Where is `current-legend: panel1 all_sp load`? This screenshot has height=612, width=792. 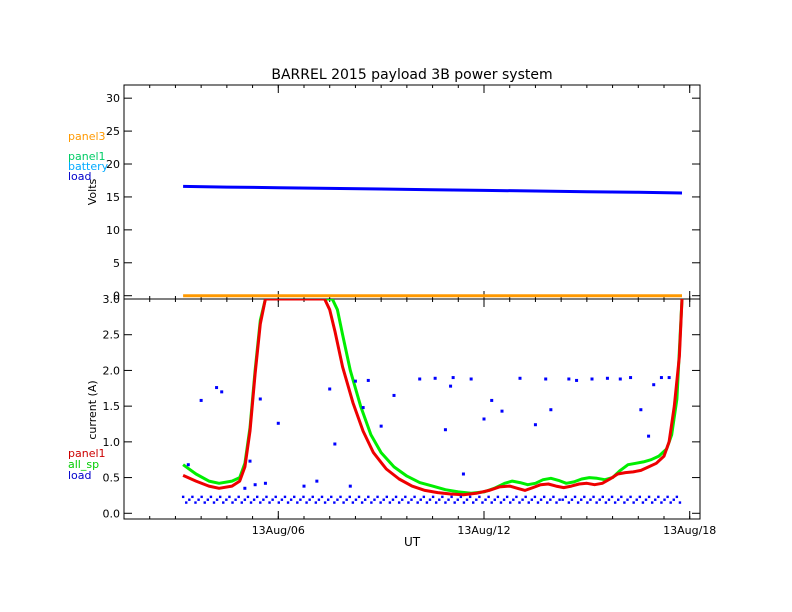
current-legend: panel1 all_sp load is located at coordinates (87, 464).